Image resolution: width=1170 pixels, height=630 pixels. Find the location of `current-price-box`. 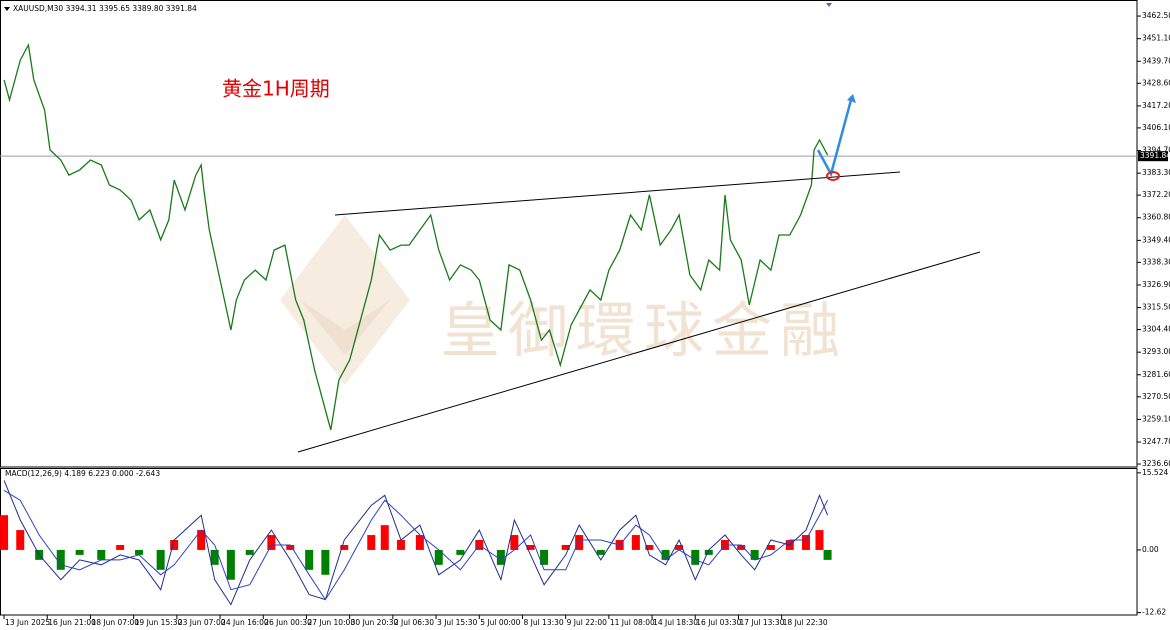

current-price-box is located at coordinates (1153, 156).